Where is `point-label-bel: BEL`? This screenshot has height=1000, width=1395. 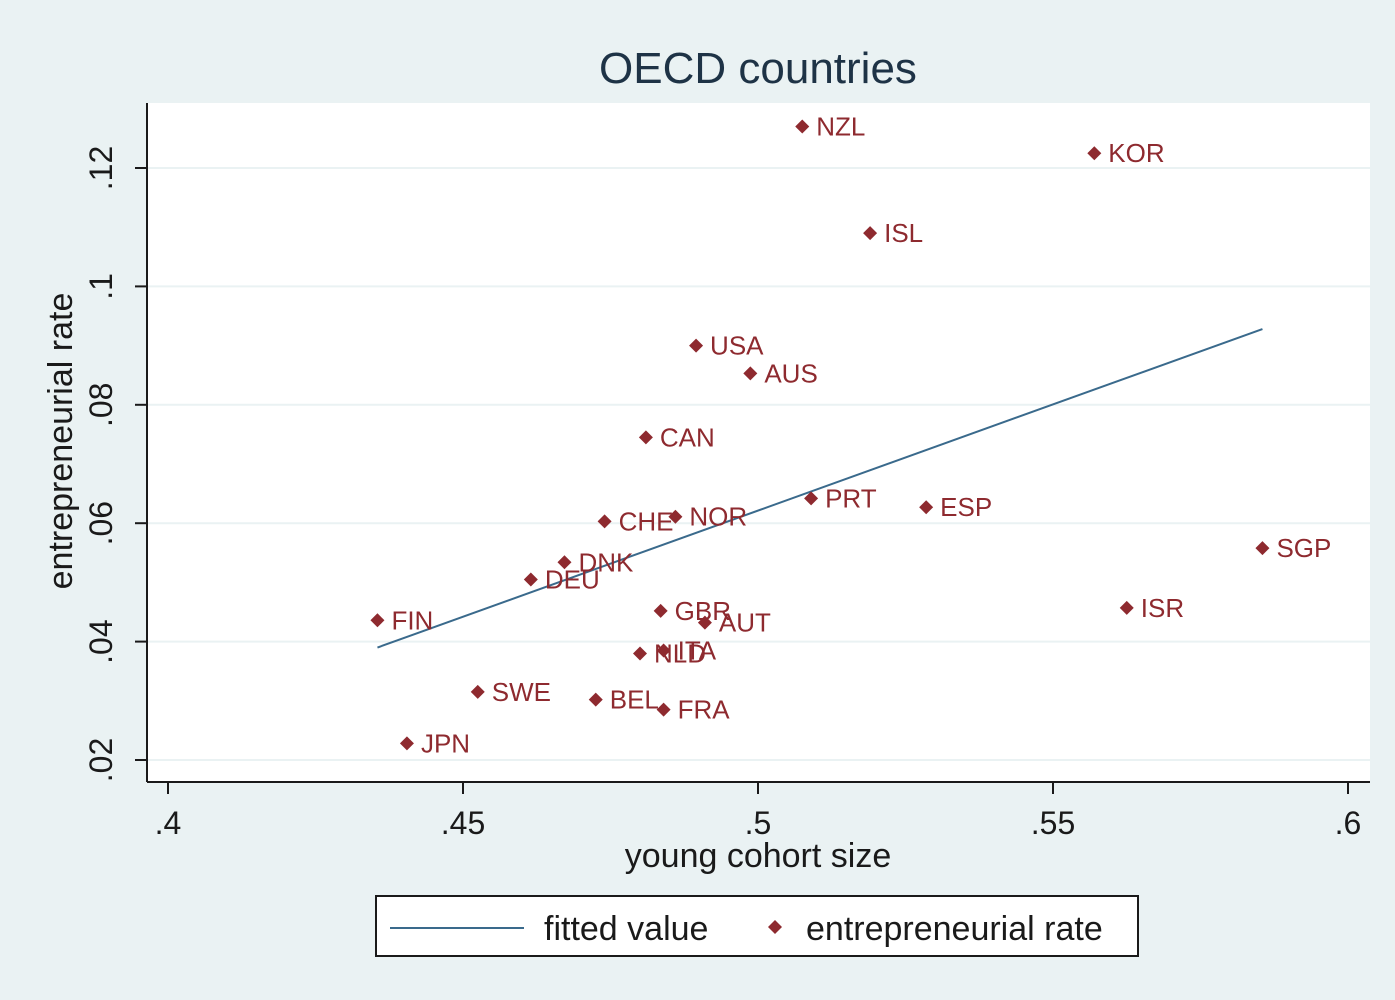 point-label-bel: BEL is located at coordinates (634, 700).